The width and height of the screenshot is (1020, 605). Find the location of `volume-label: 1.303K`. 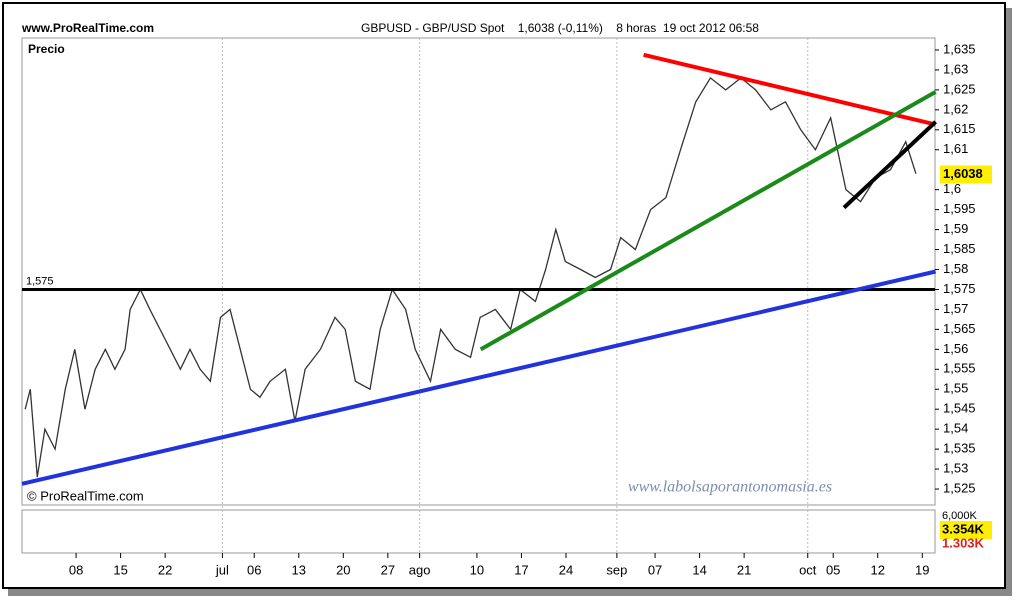

volume-label: 1.303K is located at coordinates (963, 542).